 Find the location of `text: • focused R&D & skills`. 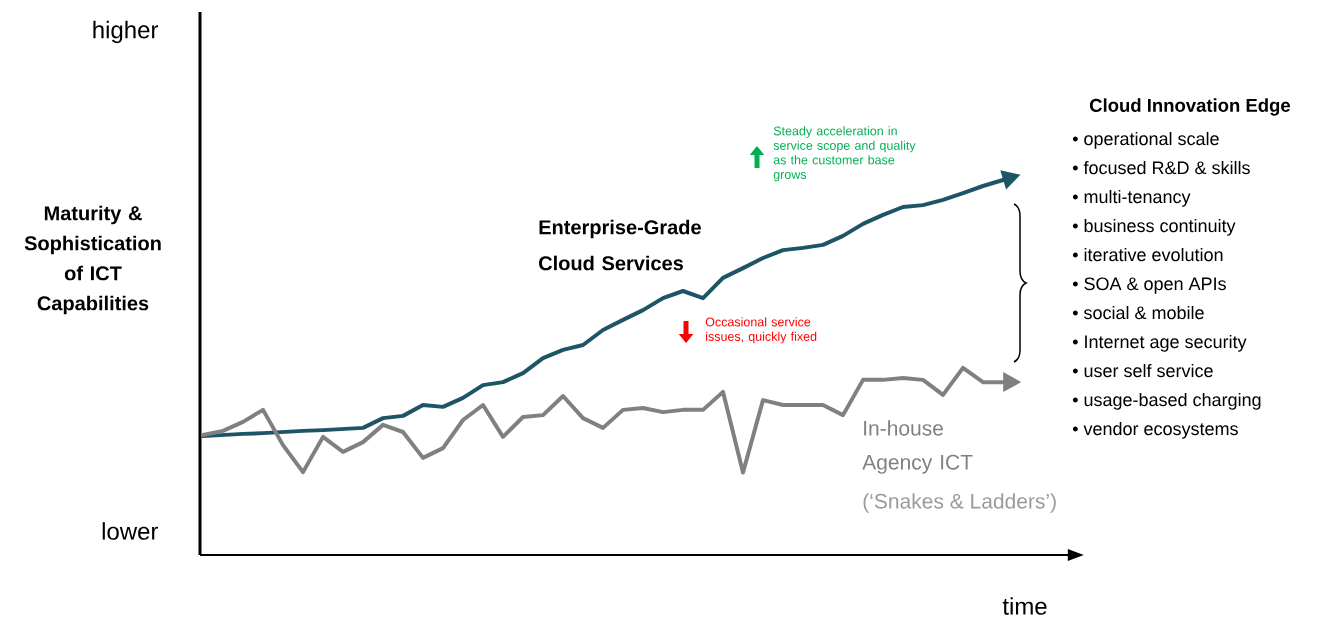

text: • focused R&D & skills is located at coordinates (1161, 167).